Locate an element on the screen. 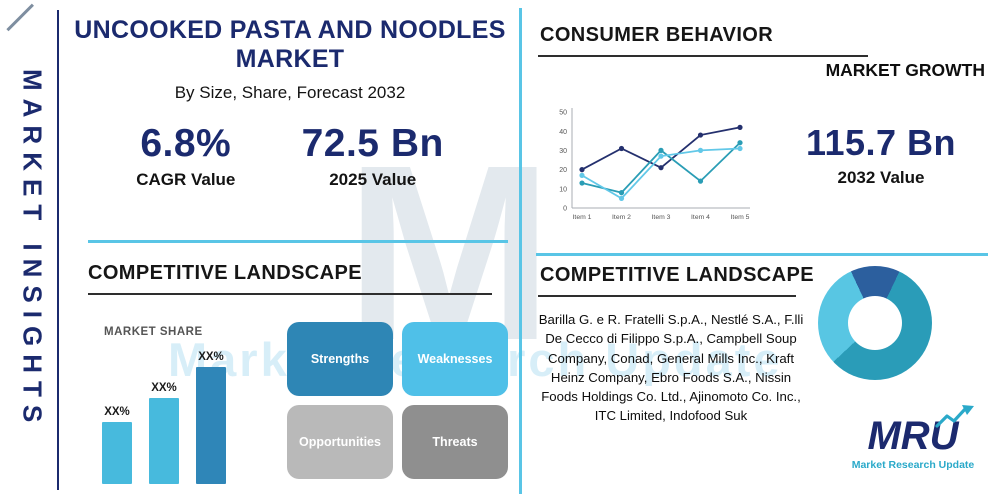 Image resolution: width=1000 pixels, height=500 pixels. page-title-line1: UNCOOKED PASTA AND NOODLES is located at coordinates (290, 30).